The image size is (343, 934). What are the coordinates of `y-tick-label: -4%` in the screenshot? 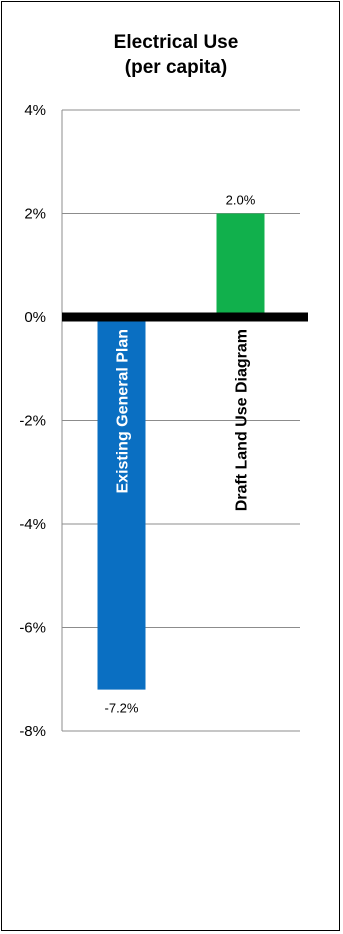 It's located at (32, 524).